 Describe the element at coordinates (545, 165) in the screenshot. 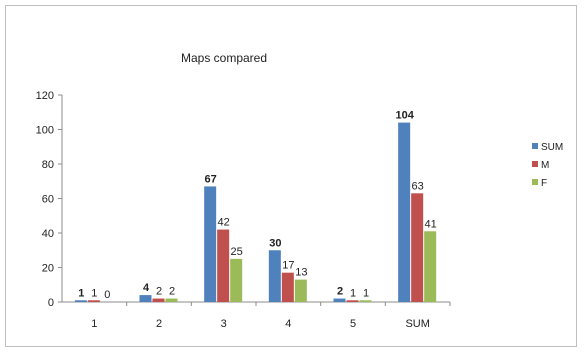

I see `legend-label: M` at that location.